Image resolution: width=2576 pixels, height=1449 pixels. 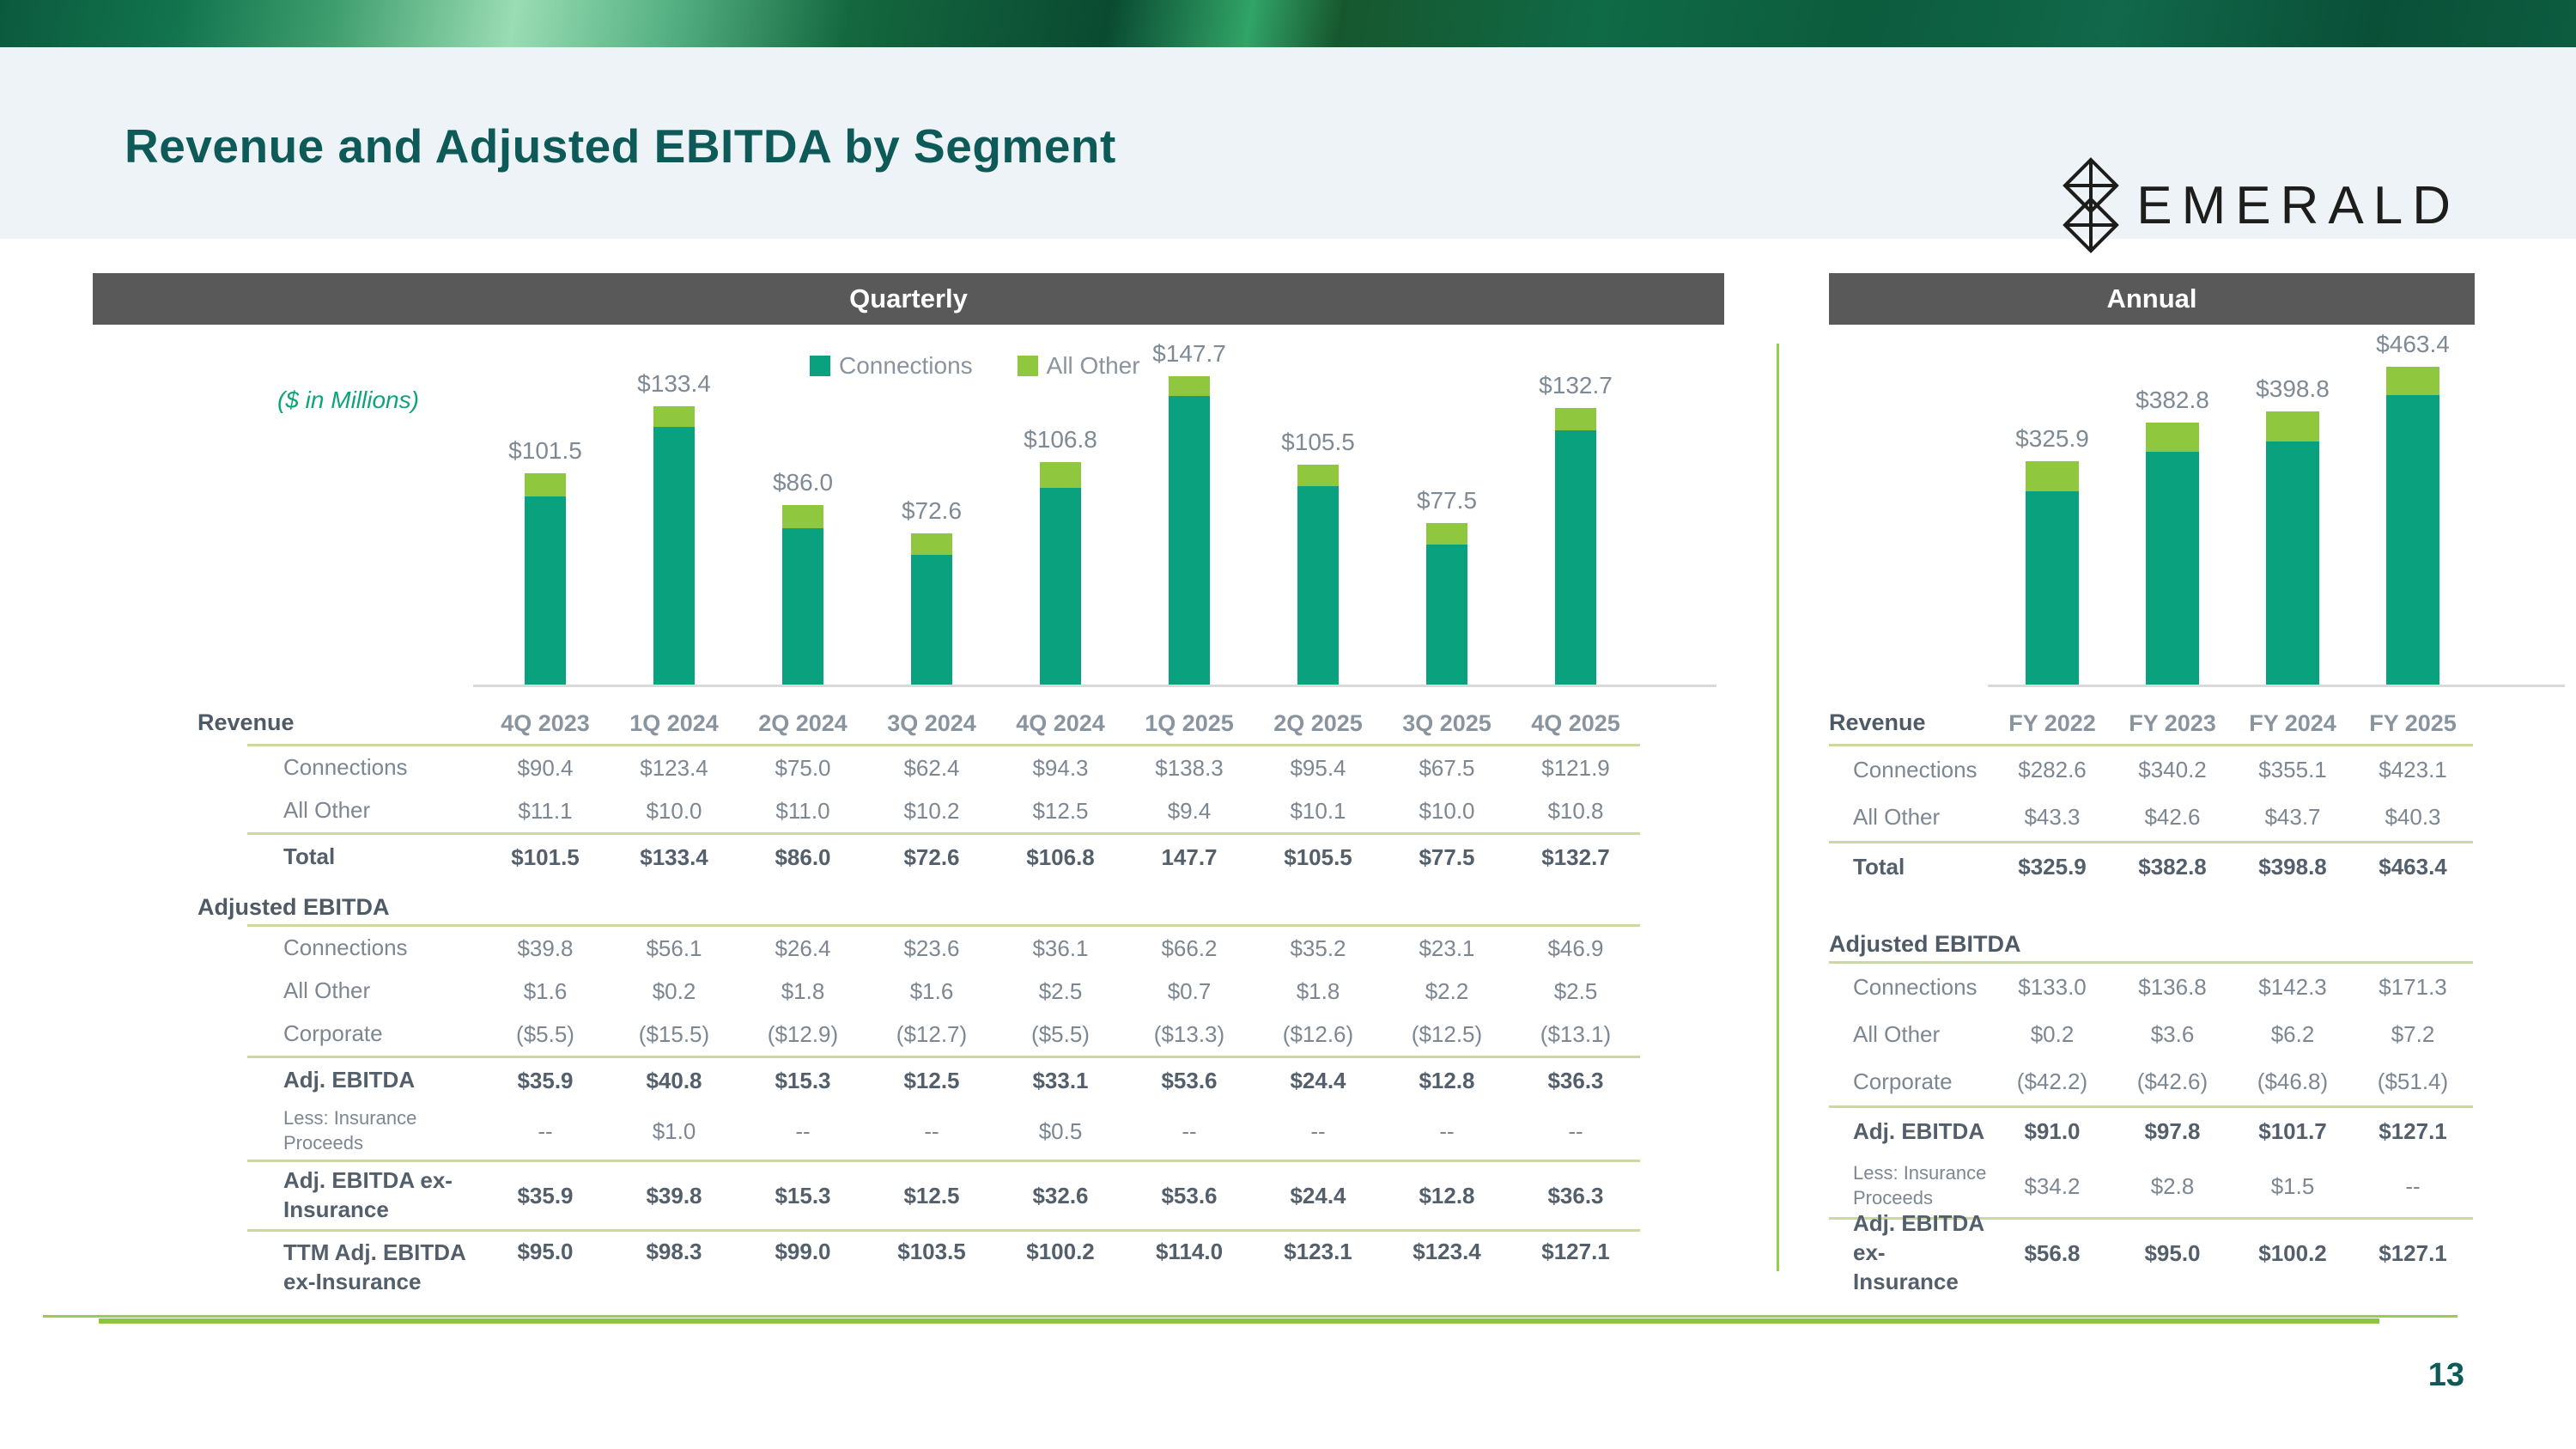 What do you see at coordinates (2053, 1252) in the screenshot?
I see `table-cell: $56.8` at bounding box center [2053, 1252].